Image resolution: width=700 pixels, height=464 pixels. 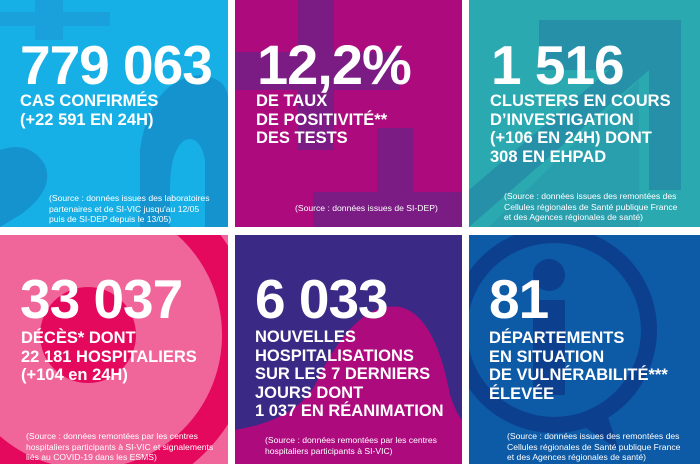 What do you see at coordinates (334, 64) in the screenshot?
I see `stat-value: 12,2%` at bounding box center [334, 64].